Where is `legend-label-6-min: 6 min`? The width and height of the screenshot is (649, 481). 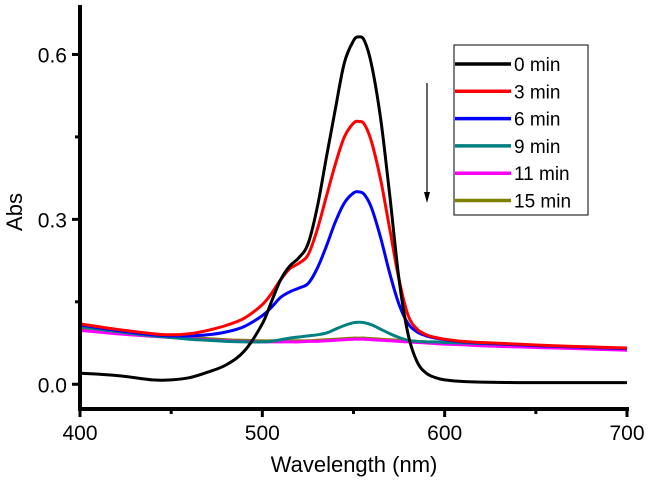
legend-label-6-min: 6 min is located at coordinates (537, 120).